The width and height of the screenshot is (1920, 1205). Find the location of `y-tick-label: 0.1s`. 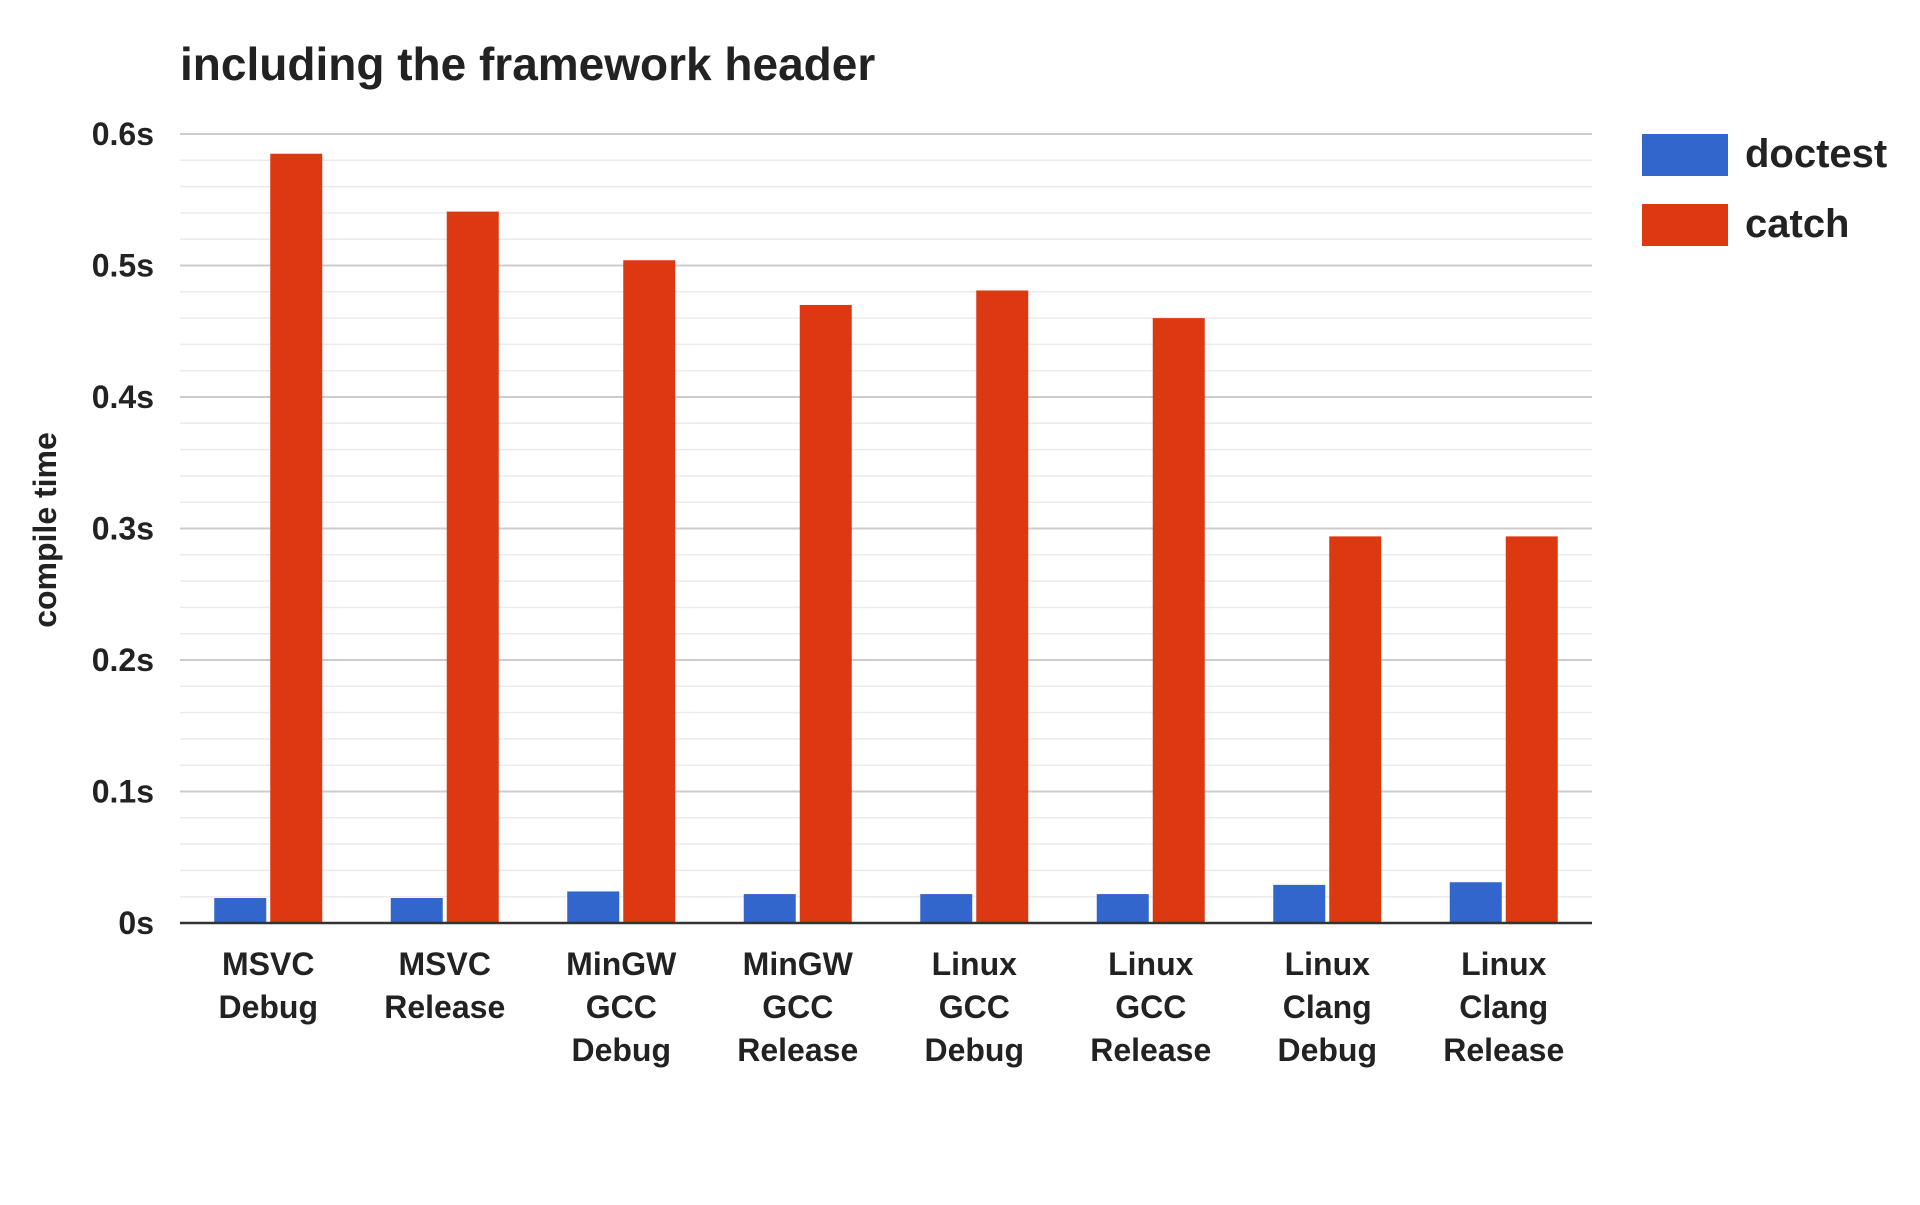

y-tick-label: 0.1s is located at coordinates (123, 792).